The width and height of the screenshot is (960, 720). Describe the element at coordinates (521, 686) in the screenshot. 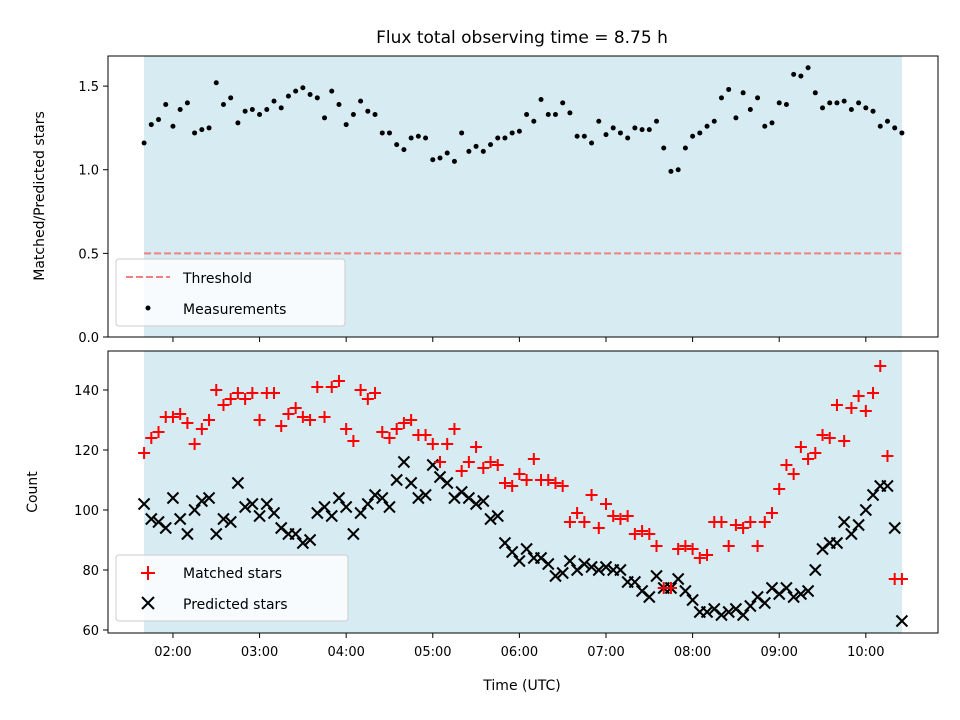

I see `x-axis-label: Time (UTC)` at that location.